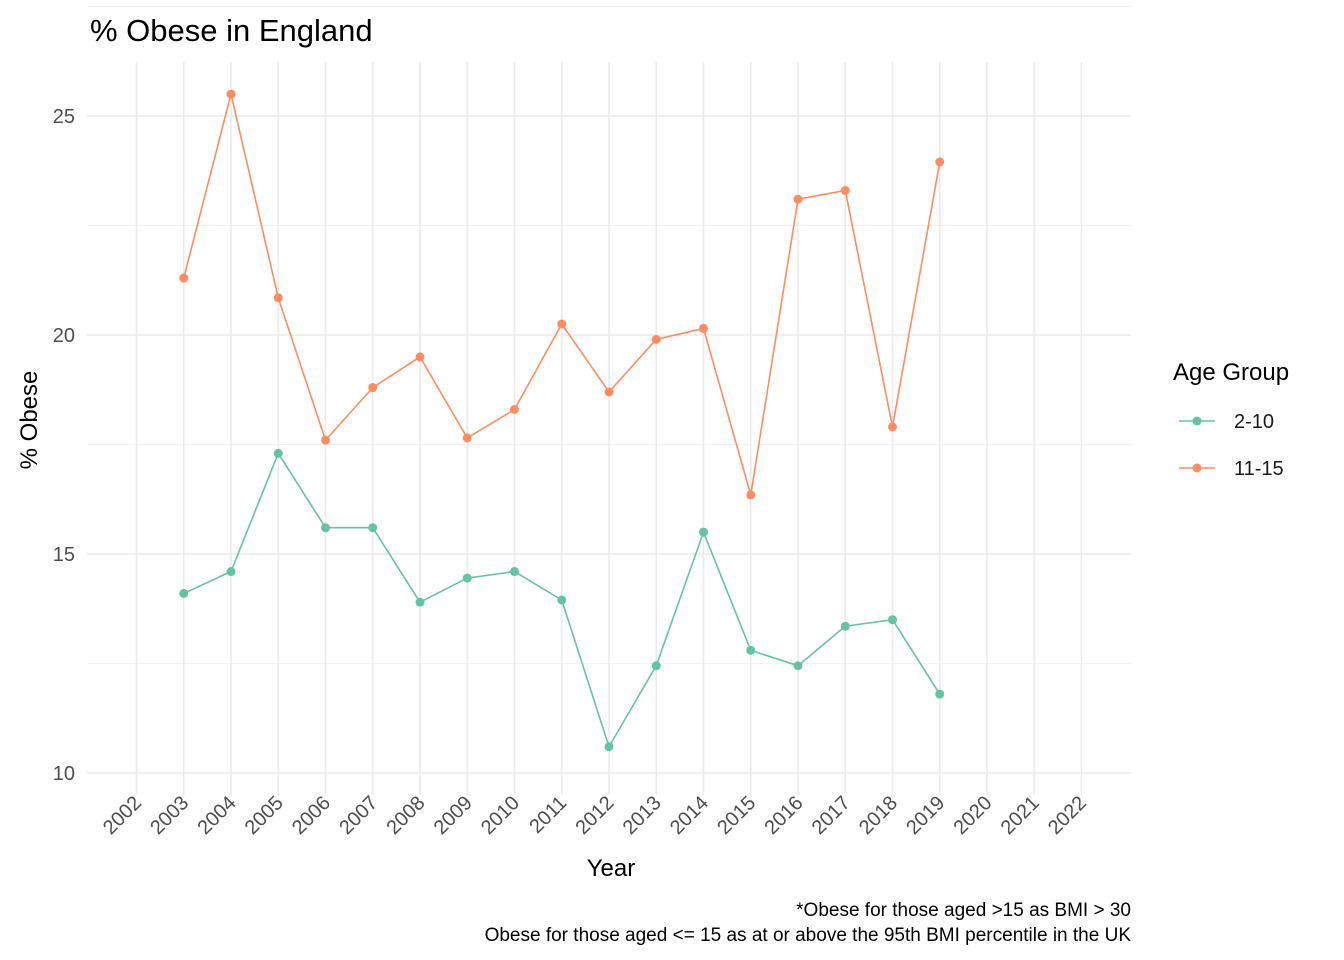  I want to click on x-tick-label: 2005, so click(264, 815).